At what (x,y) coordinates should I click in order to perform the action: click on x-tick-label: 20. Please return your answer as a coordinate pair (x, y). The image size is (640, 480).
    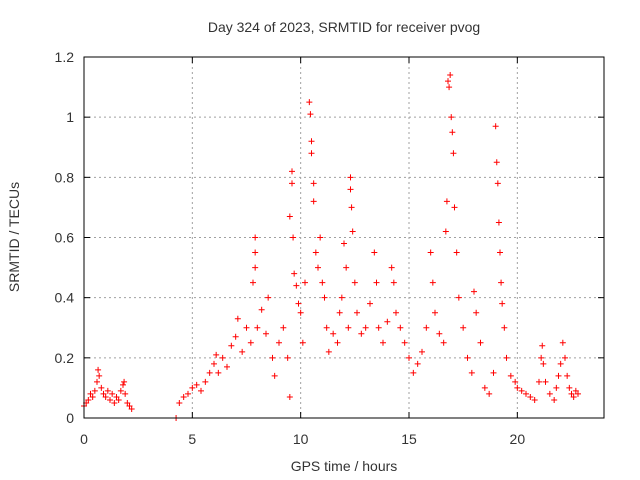
    Looking at the image, I should click on (518, 439).